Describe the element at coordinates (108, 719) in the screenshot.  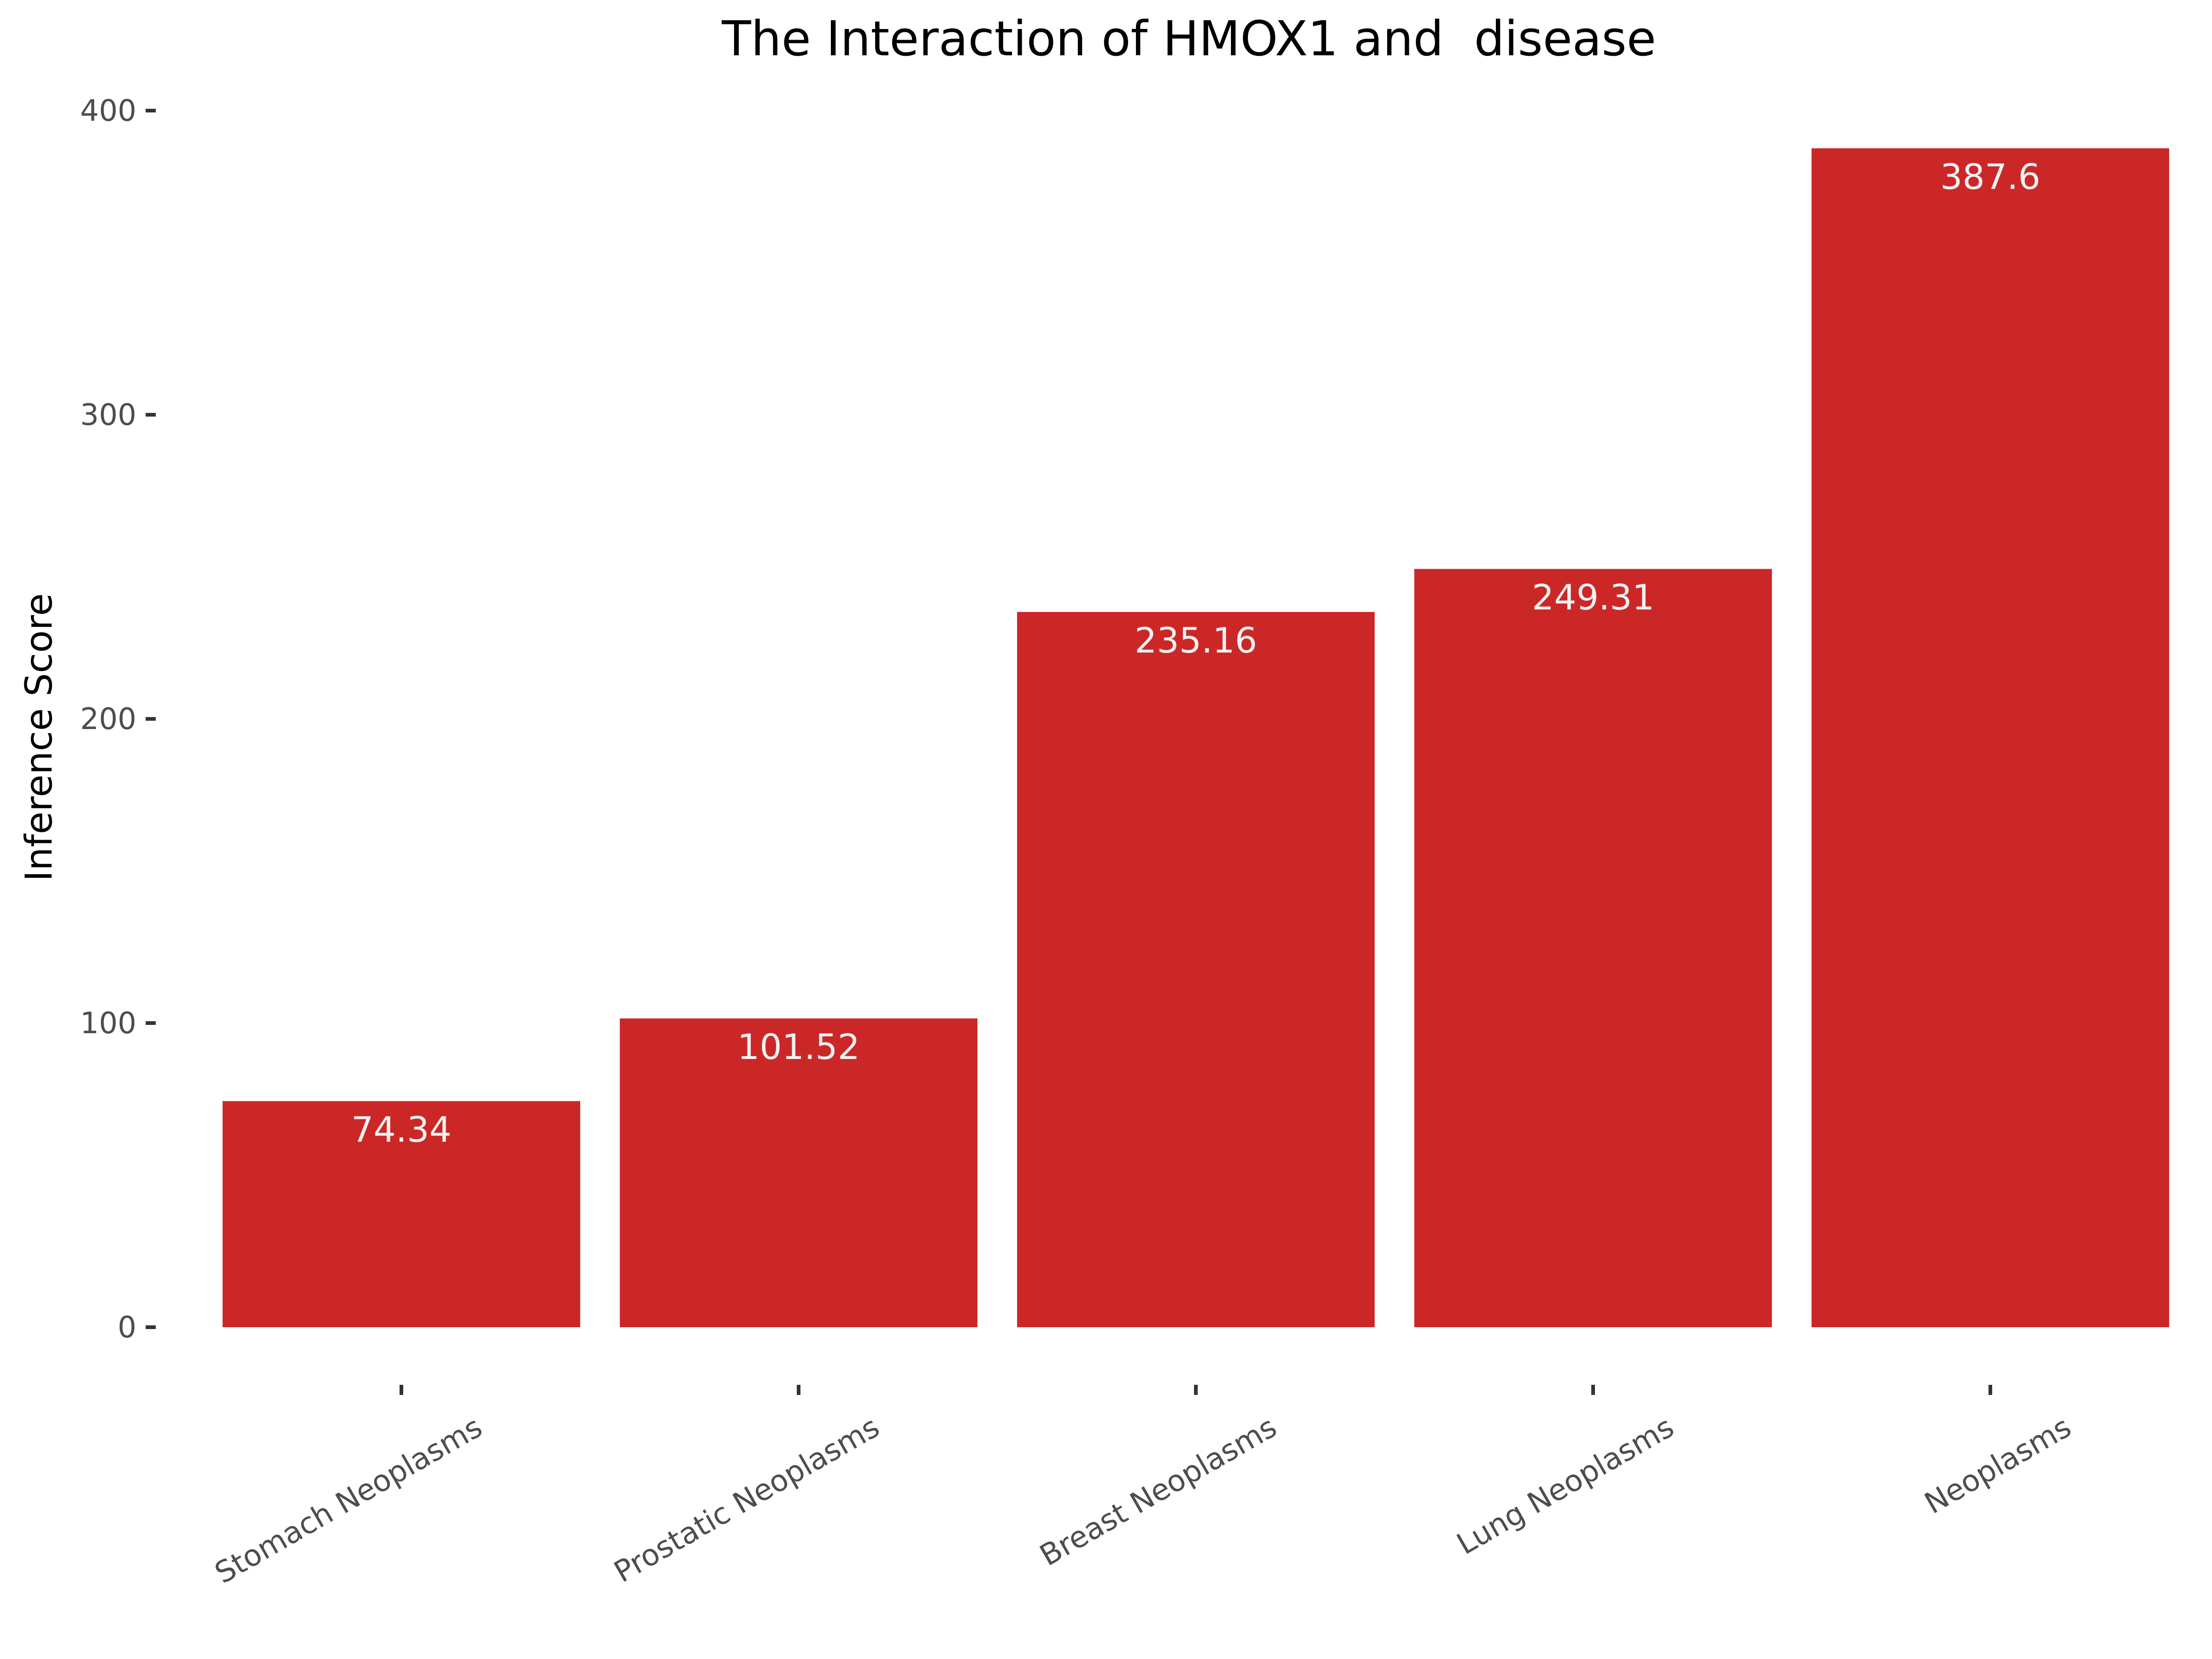
I see `y-tick-label-200: 200` at that location.